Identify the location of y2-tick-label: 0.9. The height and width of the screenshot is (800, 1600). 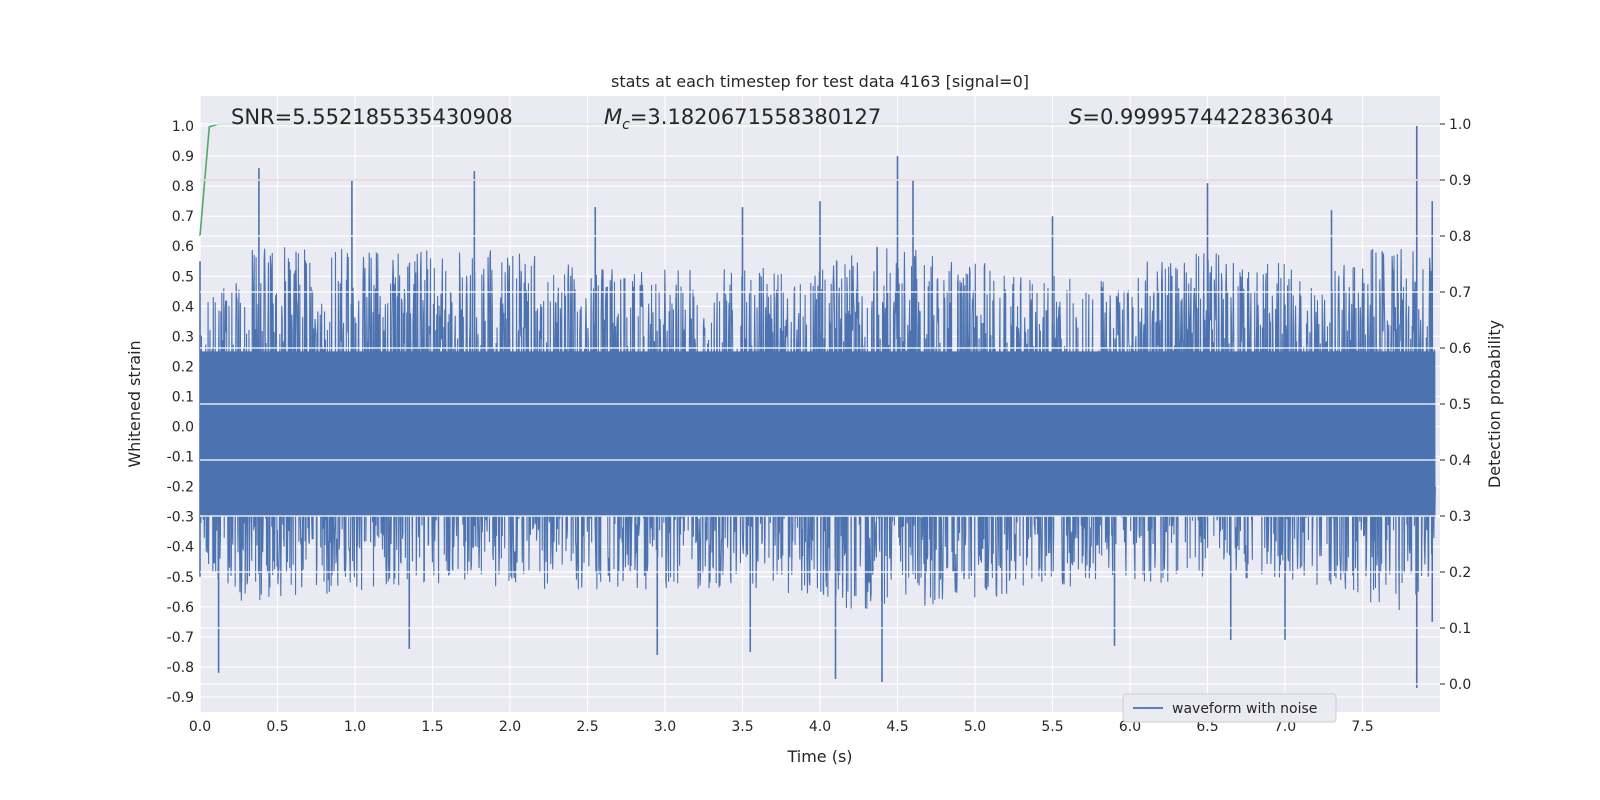
(1460, 181).